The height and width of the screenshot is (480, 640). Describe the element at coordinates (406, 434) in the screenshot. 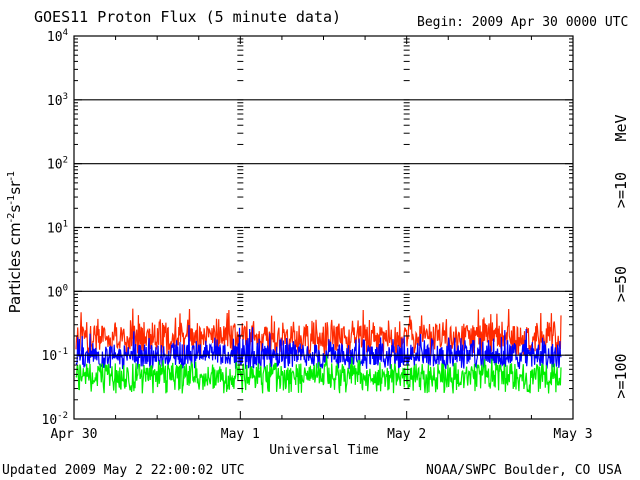

I see `x-tick-label: May 2` at that location.